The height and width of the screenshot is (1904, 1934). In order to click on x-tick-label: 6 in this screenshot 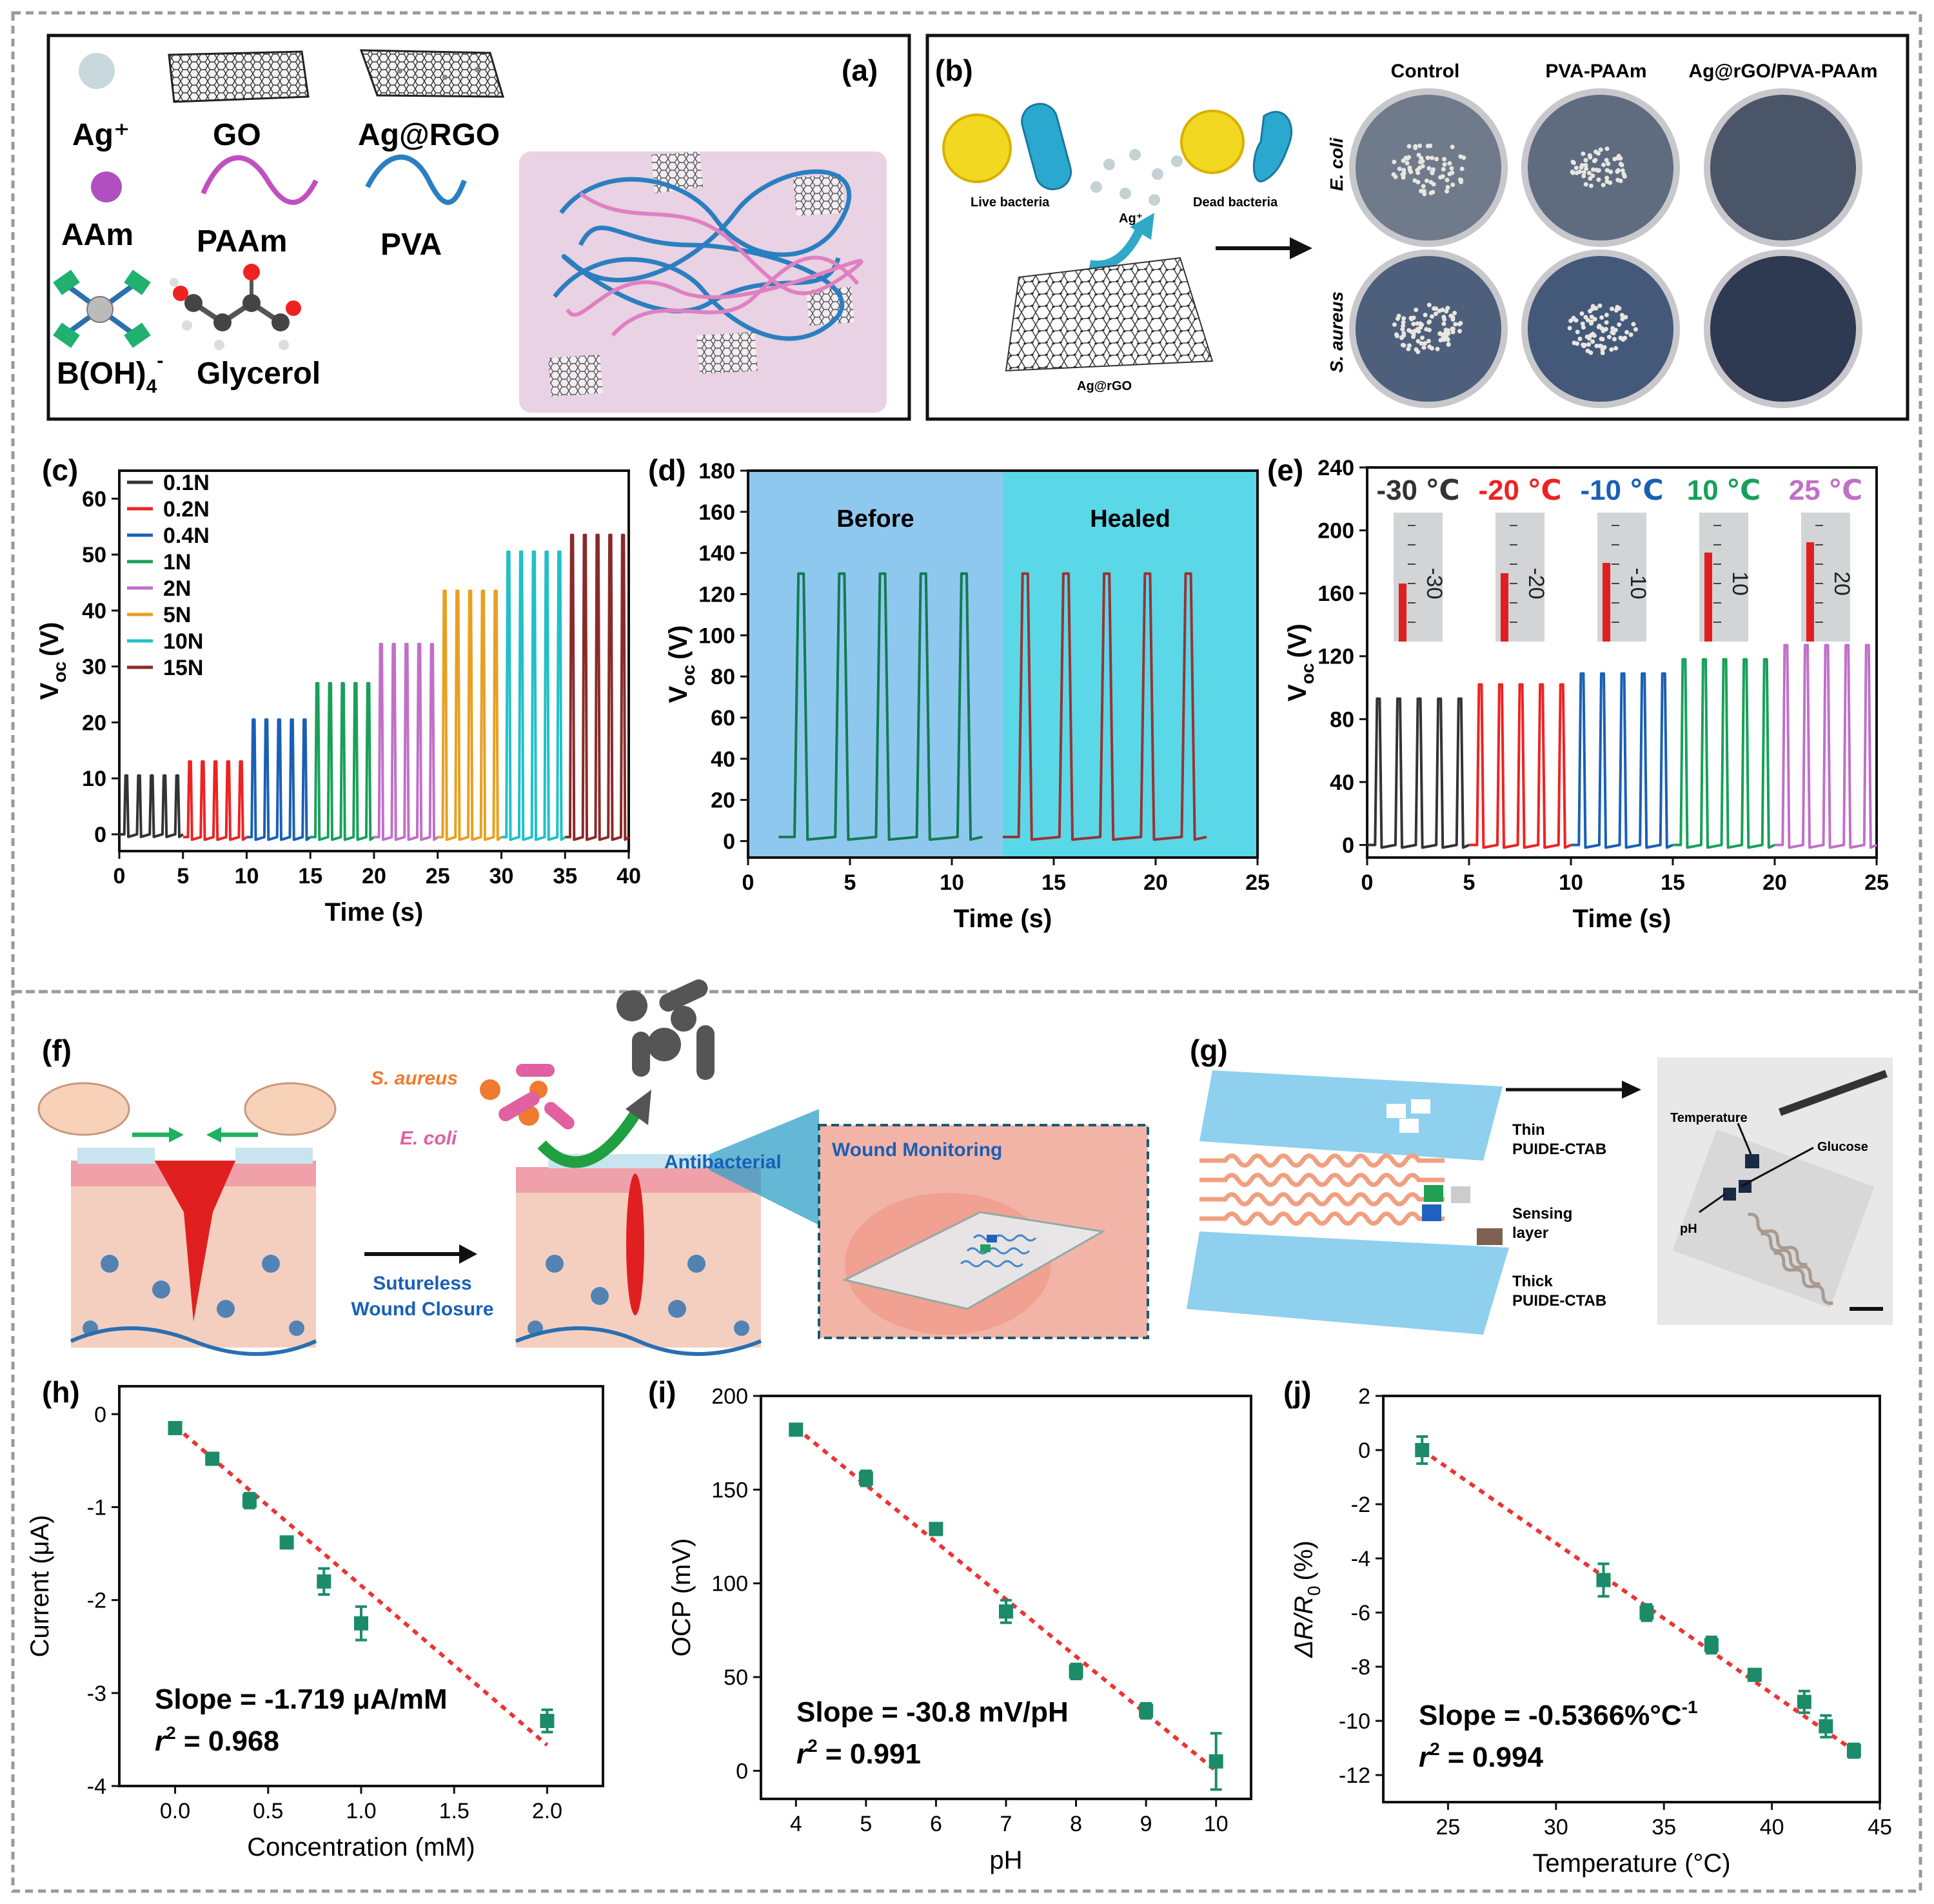, I will do `click(936, 1824)`.